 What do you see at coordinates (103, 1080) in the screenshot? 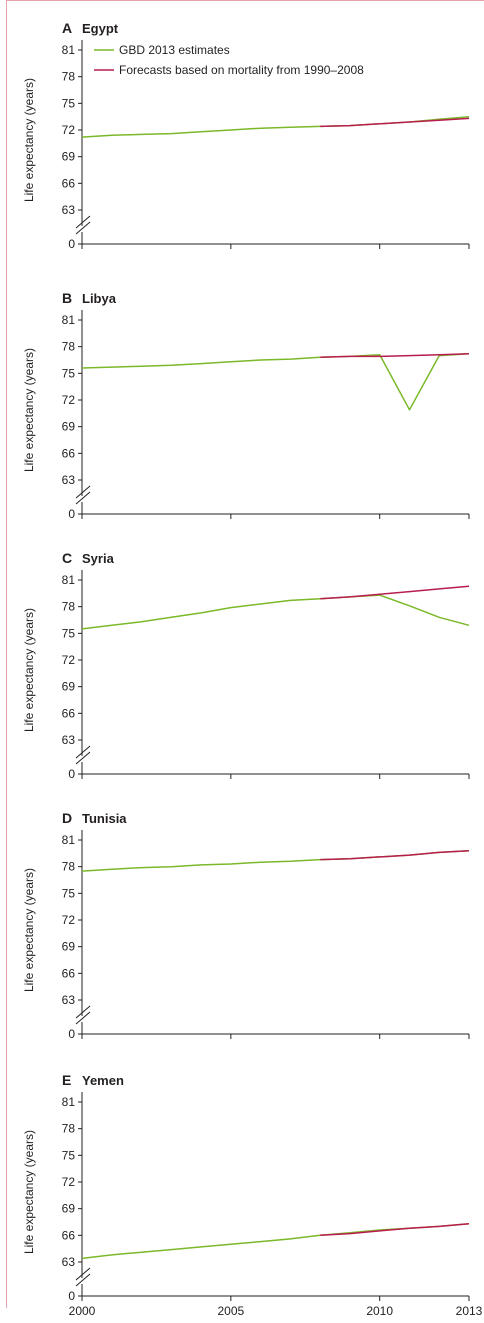
I see `panel-country-title: Yemen` at bounding box center [103, 1080].